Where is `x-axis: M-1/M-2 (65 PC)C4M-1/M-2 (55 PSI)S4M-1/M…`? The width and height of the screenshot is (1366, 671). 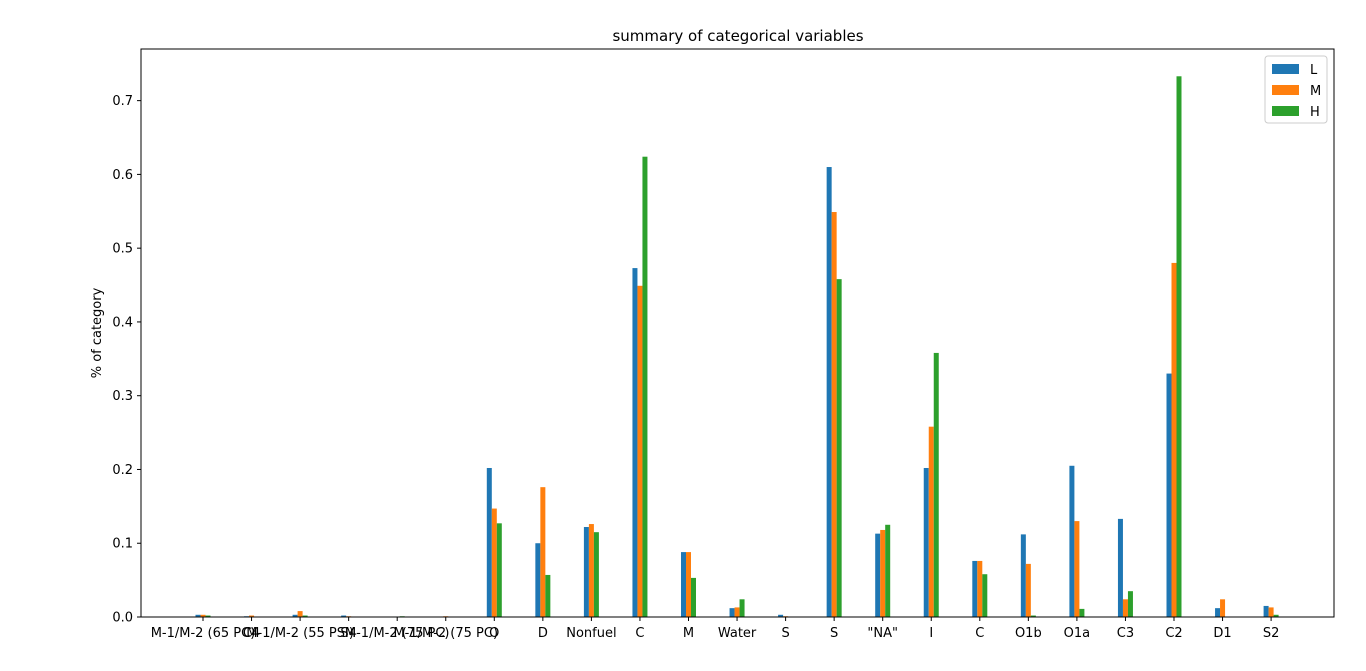
x-axis: M-1/M-2 (65 PC)C4M-1/M-2 (55 PSI)S4M-1/M… is located at coordinates (715, 629).